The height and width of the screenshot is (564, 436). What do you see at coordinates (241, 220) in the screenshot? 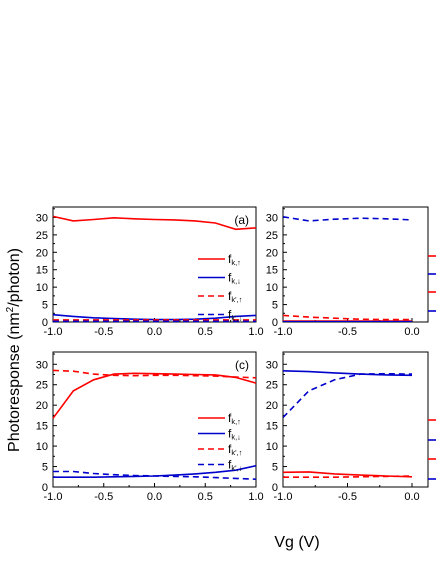
I see `panel-label: (a)` at bounding box center [241, 220].